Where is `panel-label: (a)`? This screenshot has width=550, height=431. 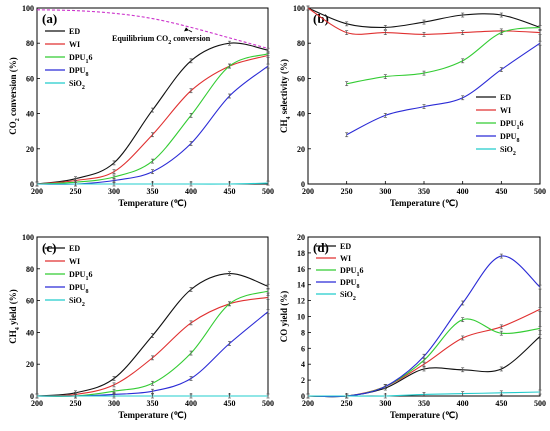 panel-label: (a) is located at coordinates (49, 18).